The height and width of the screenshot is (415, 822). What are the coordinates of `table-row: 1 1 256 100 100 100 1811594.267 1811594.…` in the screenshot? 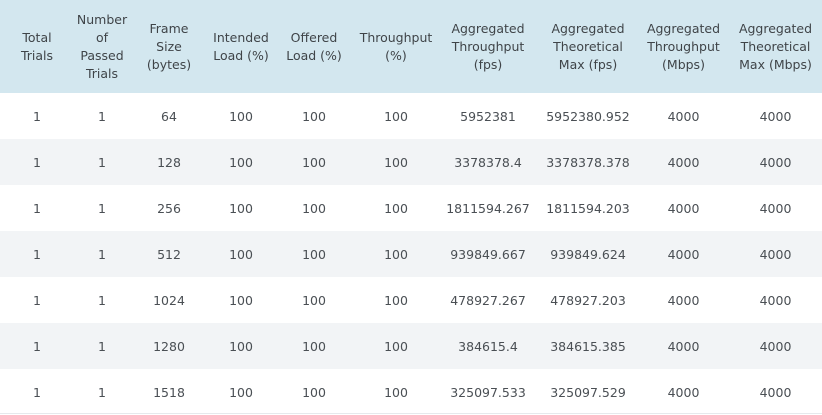 It's located at (411, 208).